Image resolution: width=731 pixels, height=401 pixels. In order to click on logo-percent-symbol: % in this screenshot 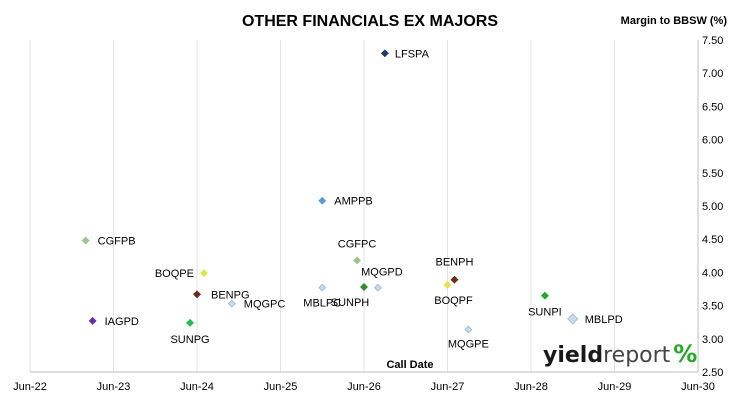, I will do `click(685, 354)`.